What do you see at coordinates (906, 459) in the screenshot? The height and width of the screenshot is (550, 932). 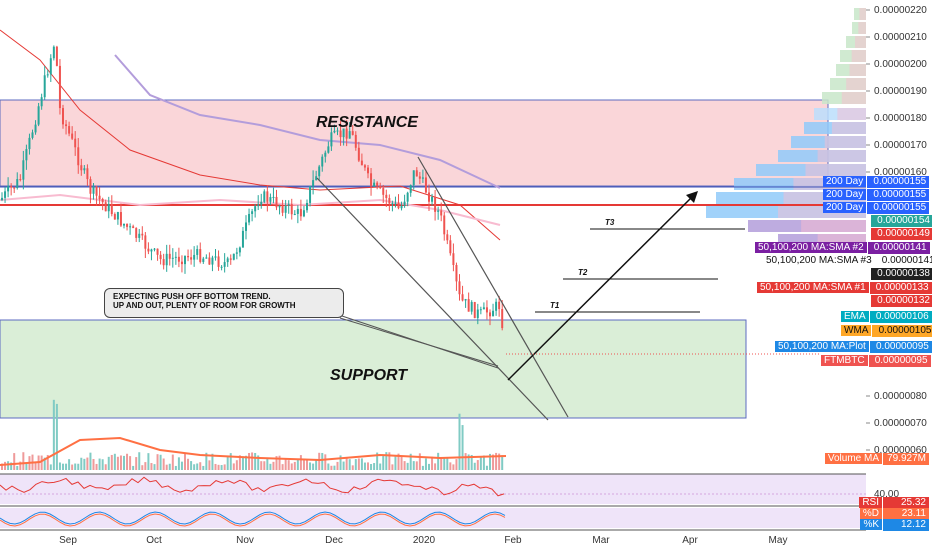 I see `indicator-tag-value: 79.927M` at bounding box center [906, 459].